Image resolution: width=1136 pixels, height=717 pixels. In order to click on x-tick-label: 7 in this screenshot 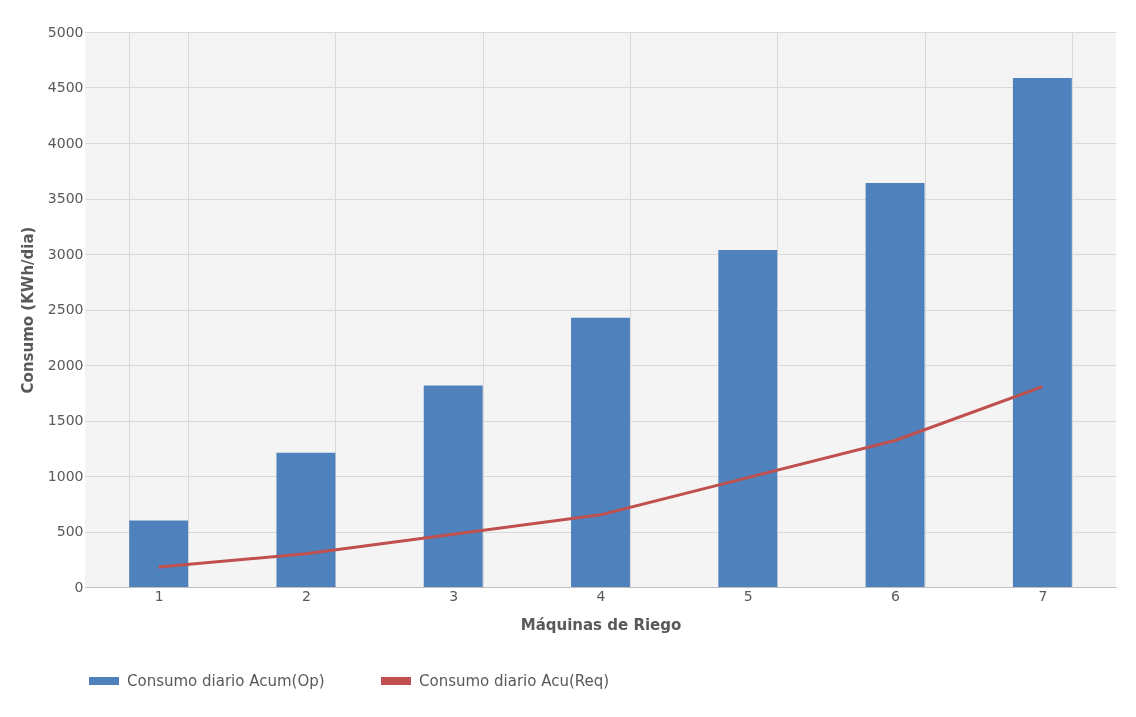, I will do `click(1043, 595)`.